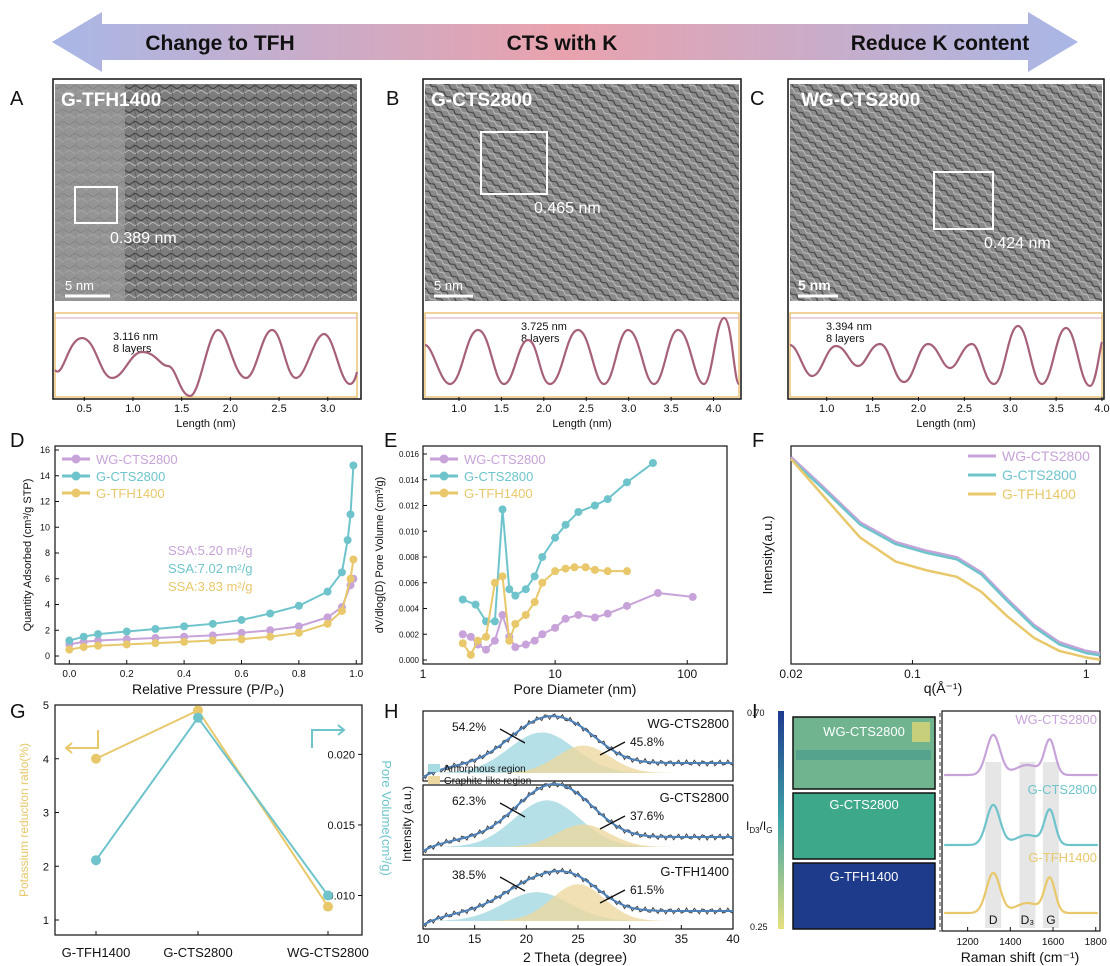  Describe the element at coordinates (84, 409) in the screenshot. I see `tick-label: 0.5` at that location.